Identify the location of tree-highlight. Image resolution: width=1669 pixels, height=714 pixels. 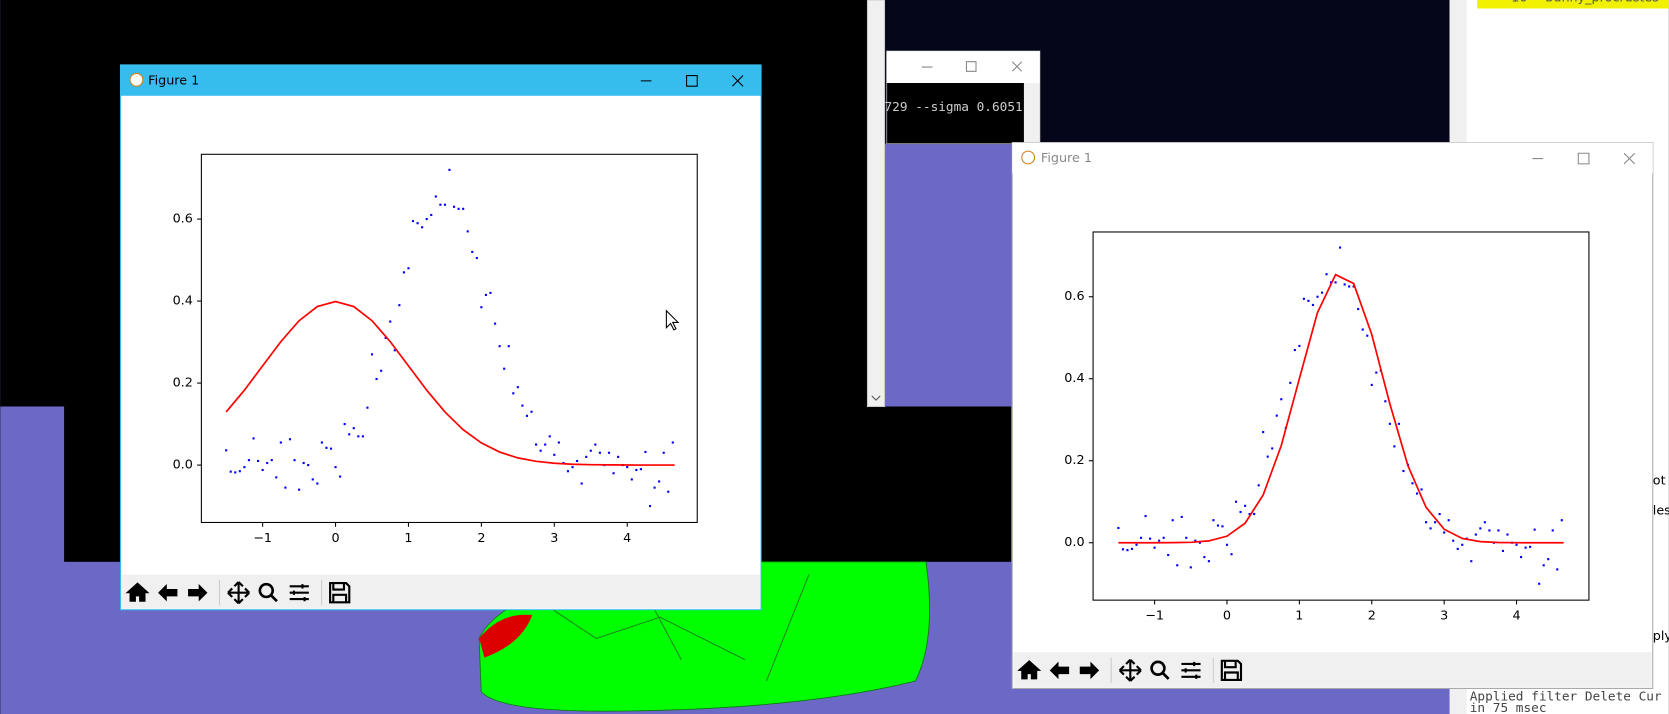
(1573, 4).